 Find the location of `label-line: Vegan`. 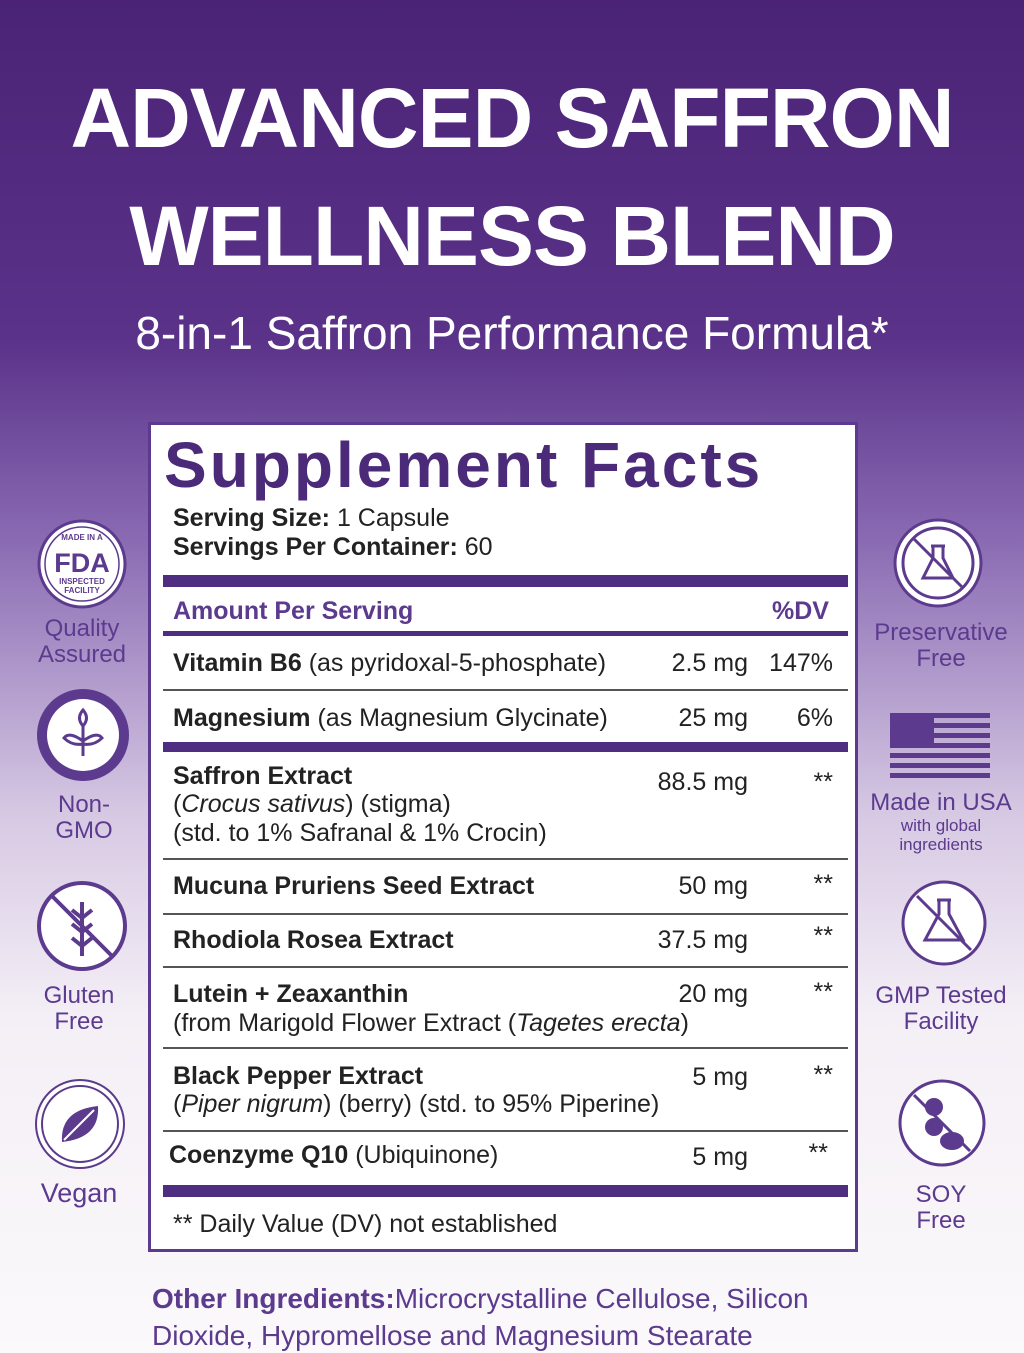

label-line: Vegan is located at coordinates (79, 1193).